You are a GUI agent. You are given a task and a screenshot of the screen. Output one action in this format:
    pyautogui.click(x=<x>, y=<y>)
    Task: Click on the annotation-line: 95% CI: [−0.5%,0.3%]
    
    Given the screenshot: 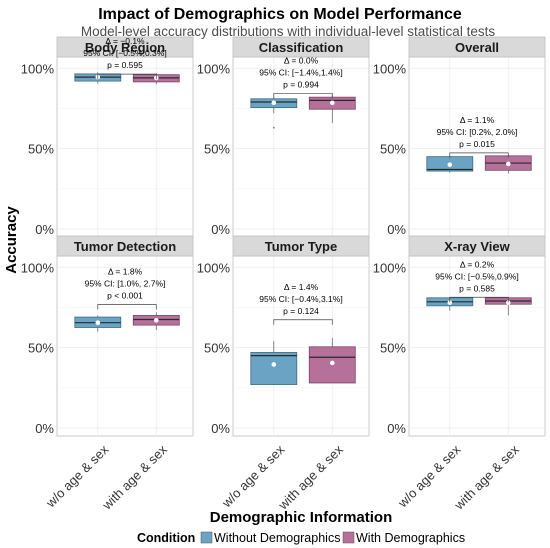 What is the action you would take?
    pyautogui.click(x=124, y=53)
    